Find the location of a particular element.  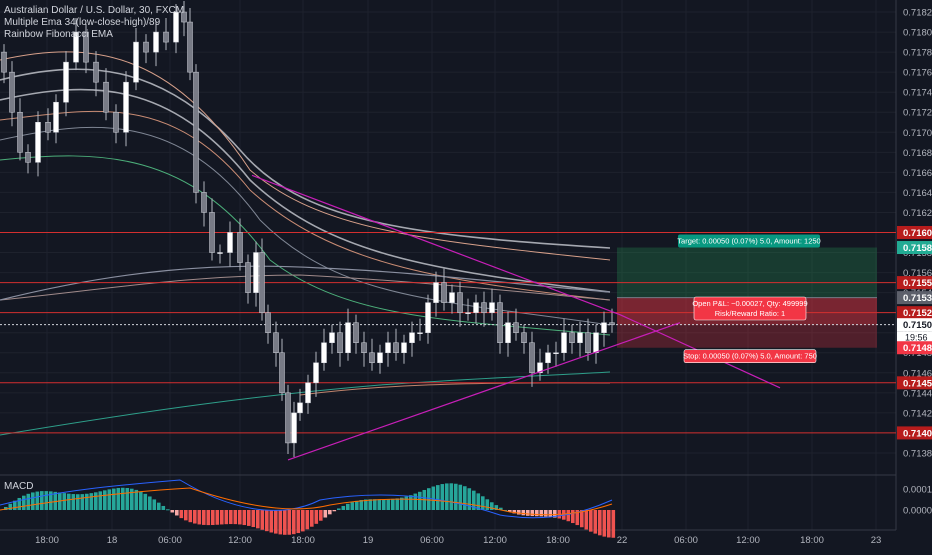

time-tick-label: 22 is located at coordinates (622, 540).